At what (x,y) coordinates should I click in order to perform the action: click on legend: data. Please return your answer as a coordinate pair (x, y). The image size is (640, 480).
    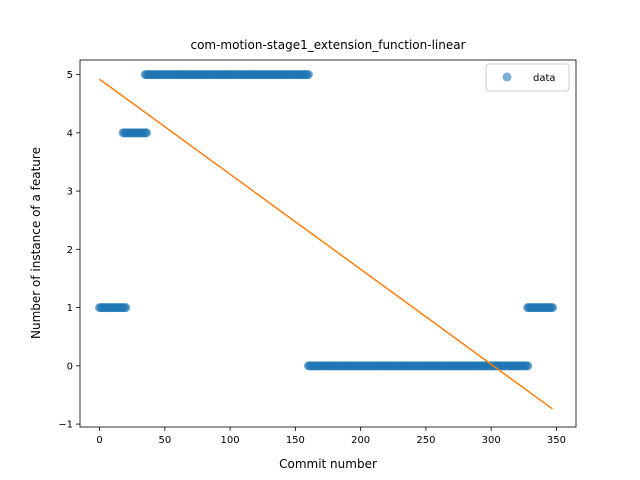
    Looking at the image, I should click on (527, 77).